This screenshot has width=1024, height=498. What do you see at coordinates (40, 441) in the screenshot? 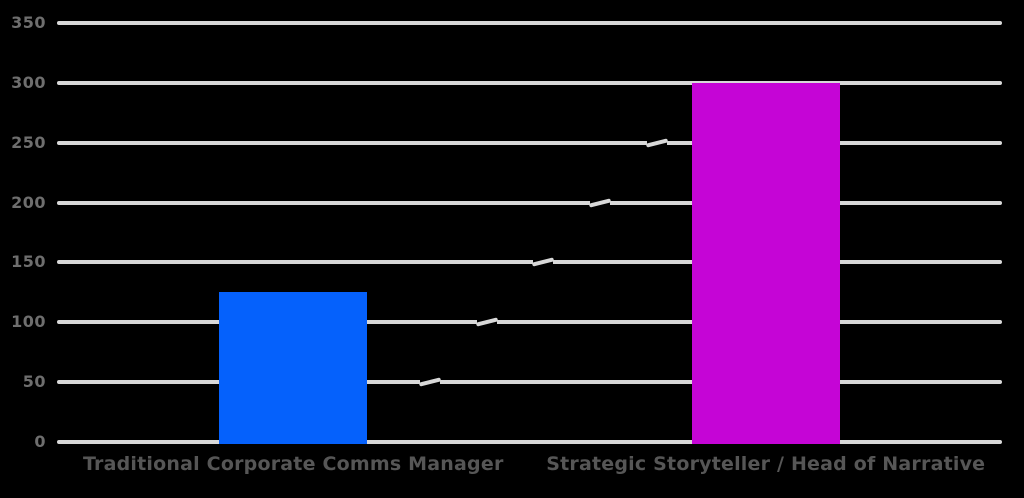
I see `y-tick-label: 0` at bounding box center [40, 441].